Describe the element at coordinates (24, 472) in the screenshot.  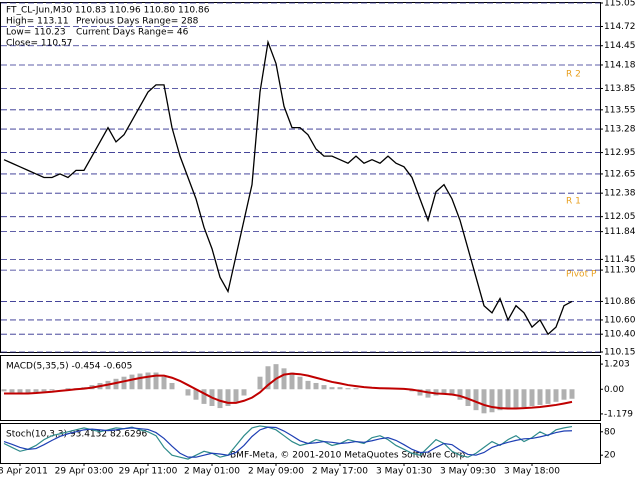
I see `x-tick-label: 28 Apr 2011` at that location.